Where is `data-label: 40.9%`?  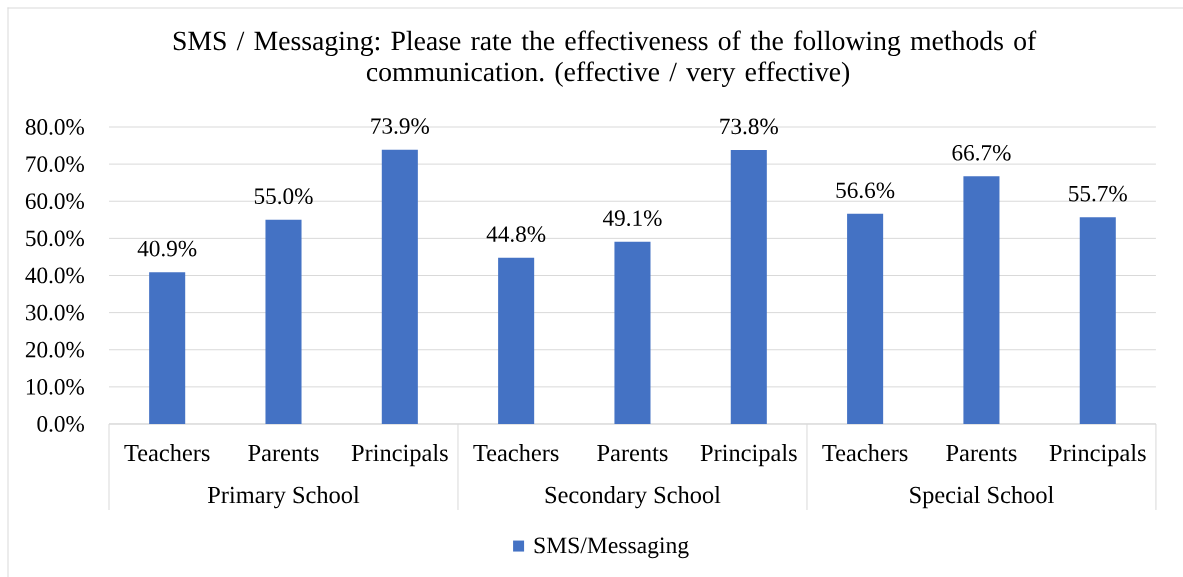
data-label: 40.9% is located at coordinates (167, 248).